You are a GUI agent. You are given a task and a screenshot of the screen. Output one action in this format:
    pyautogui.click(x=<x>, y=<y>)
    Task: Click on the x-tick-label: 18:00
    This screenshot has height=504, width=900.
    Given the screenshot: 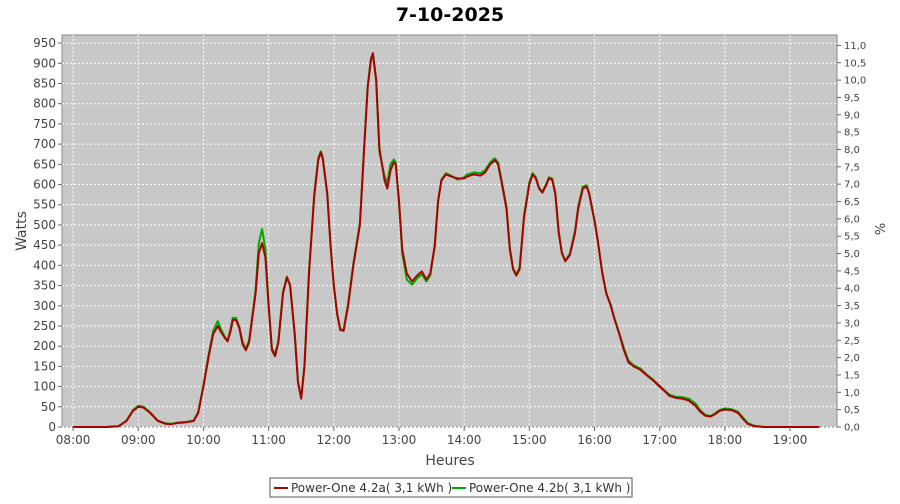 What is the action you would take?
    pyautogui.click(x=725, y=440)
    